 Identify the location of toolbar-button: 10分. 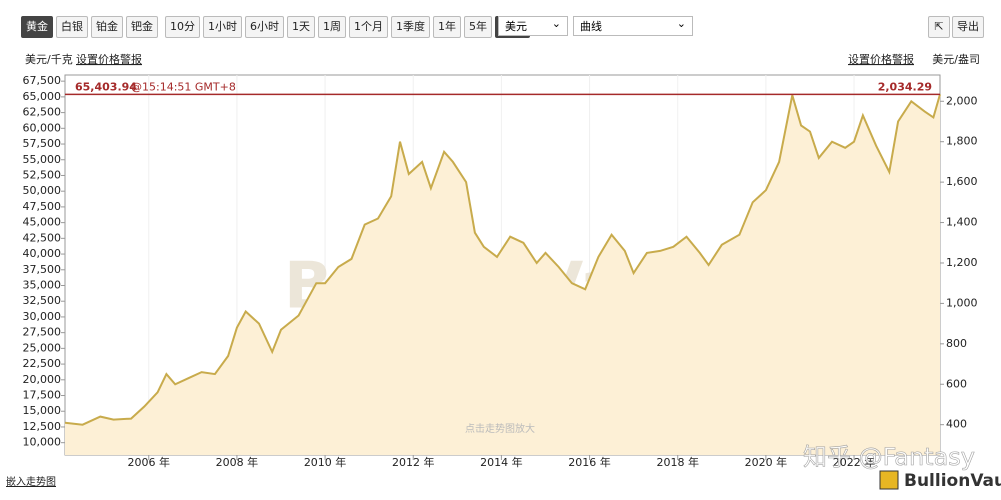
(182, 27).